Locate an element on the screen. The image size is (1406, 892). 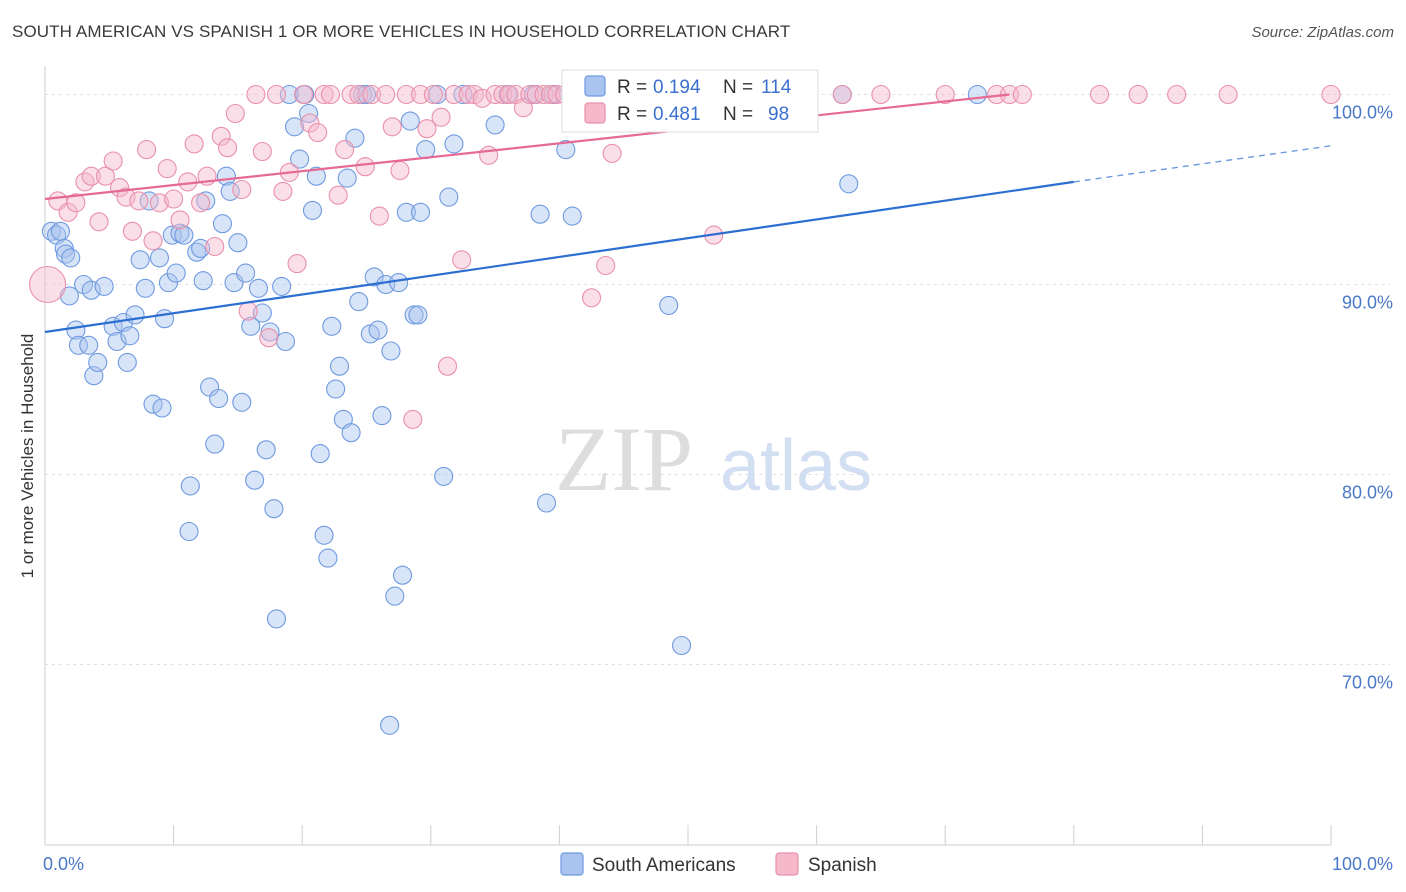
watermark-atlas-text: atlas is located at coordinates (796, 466).